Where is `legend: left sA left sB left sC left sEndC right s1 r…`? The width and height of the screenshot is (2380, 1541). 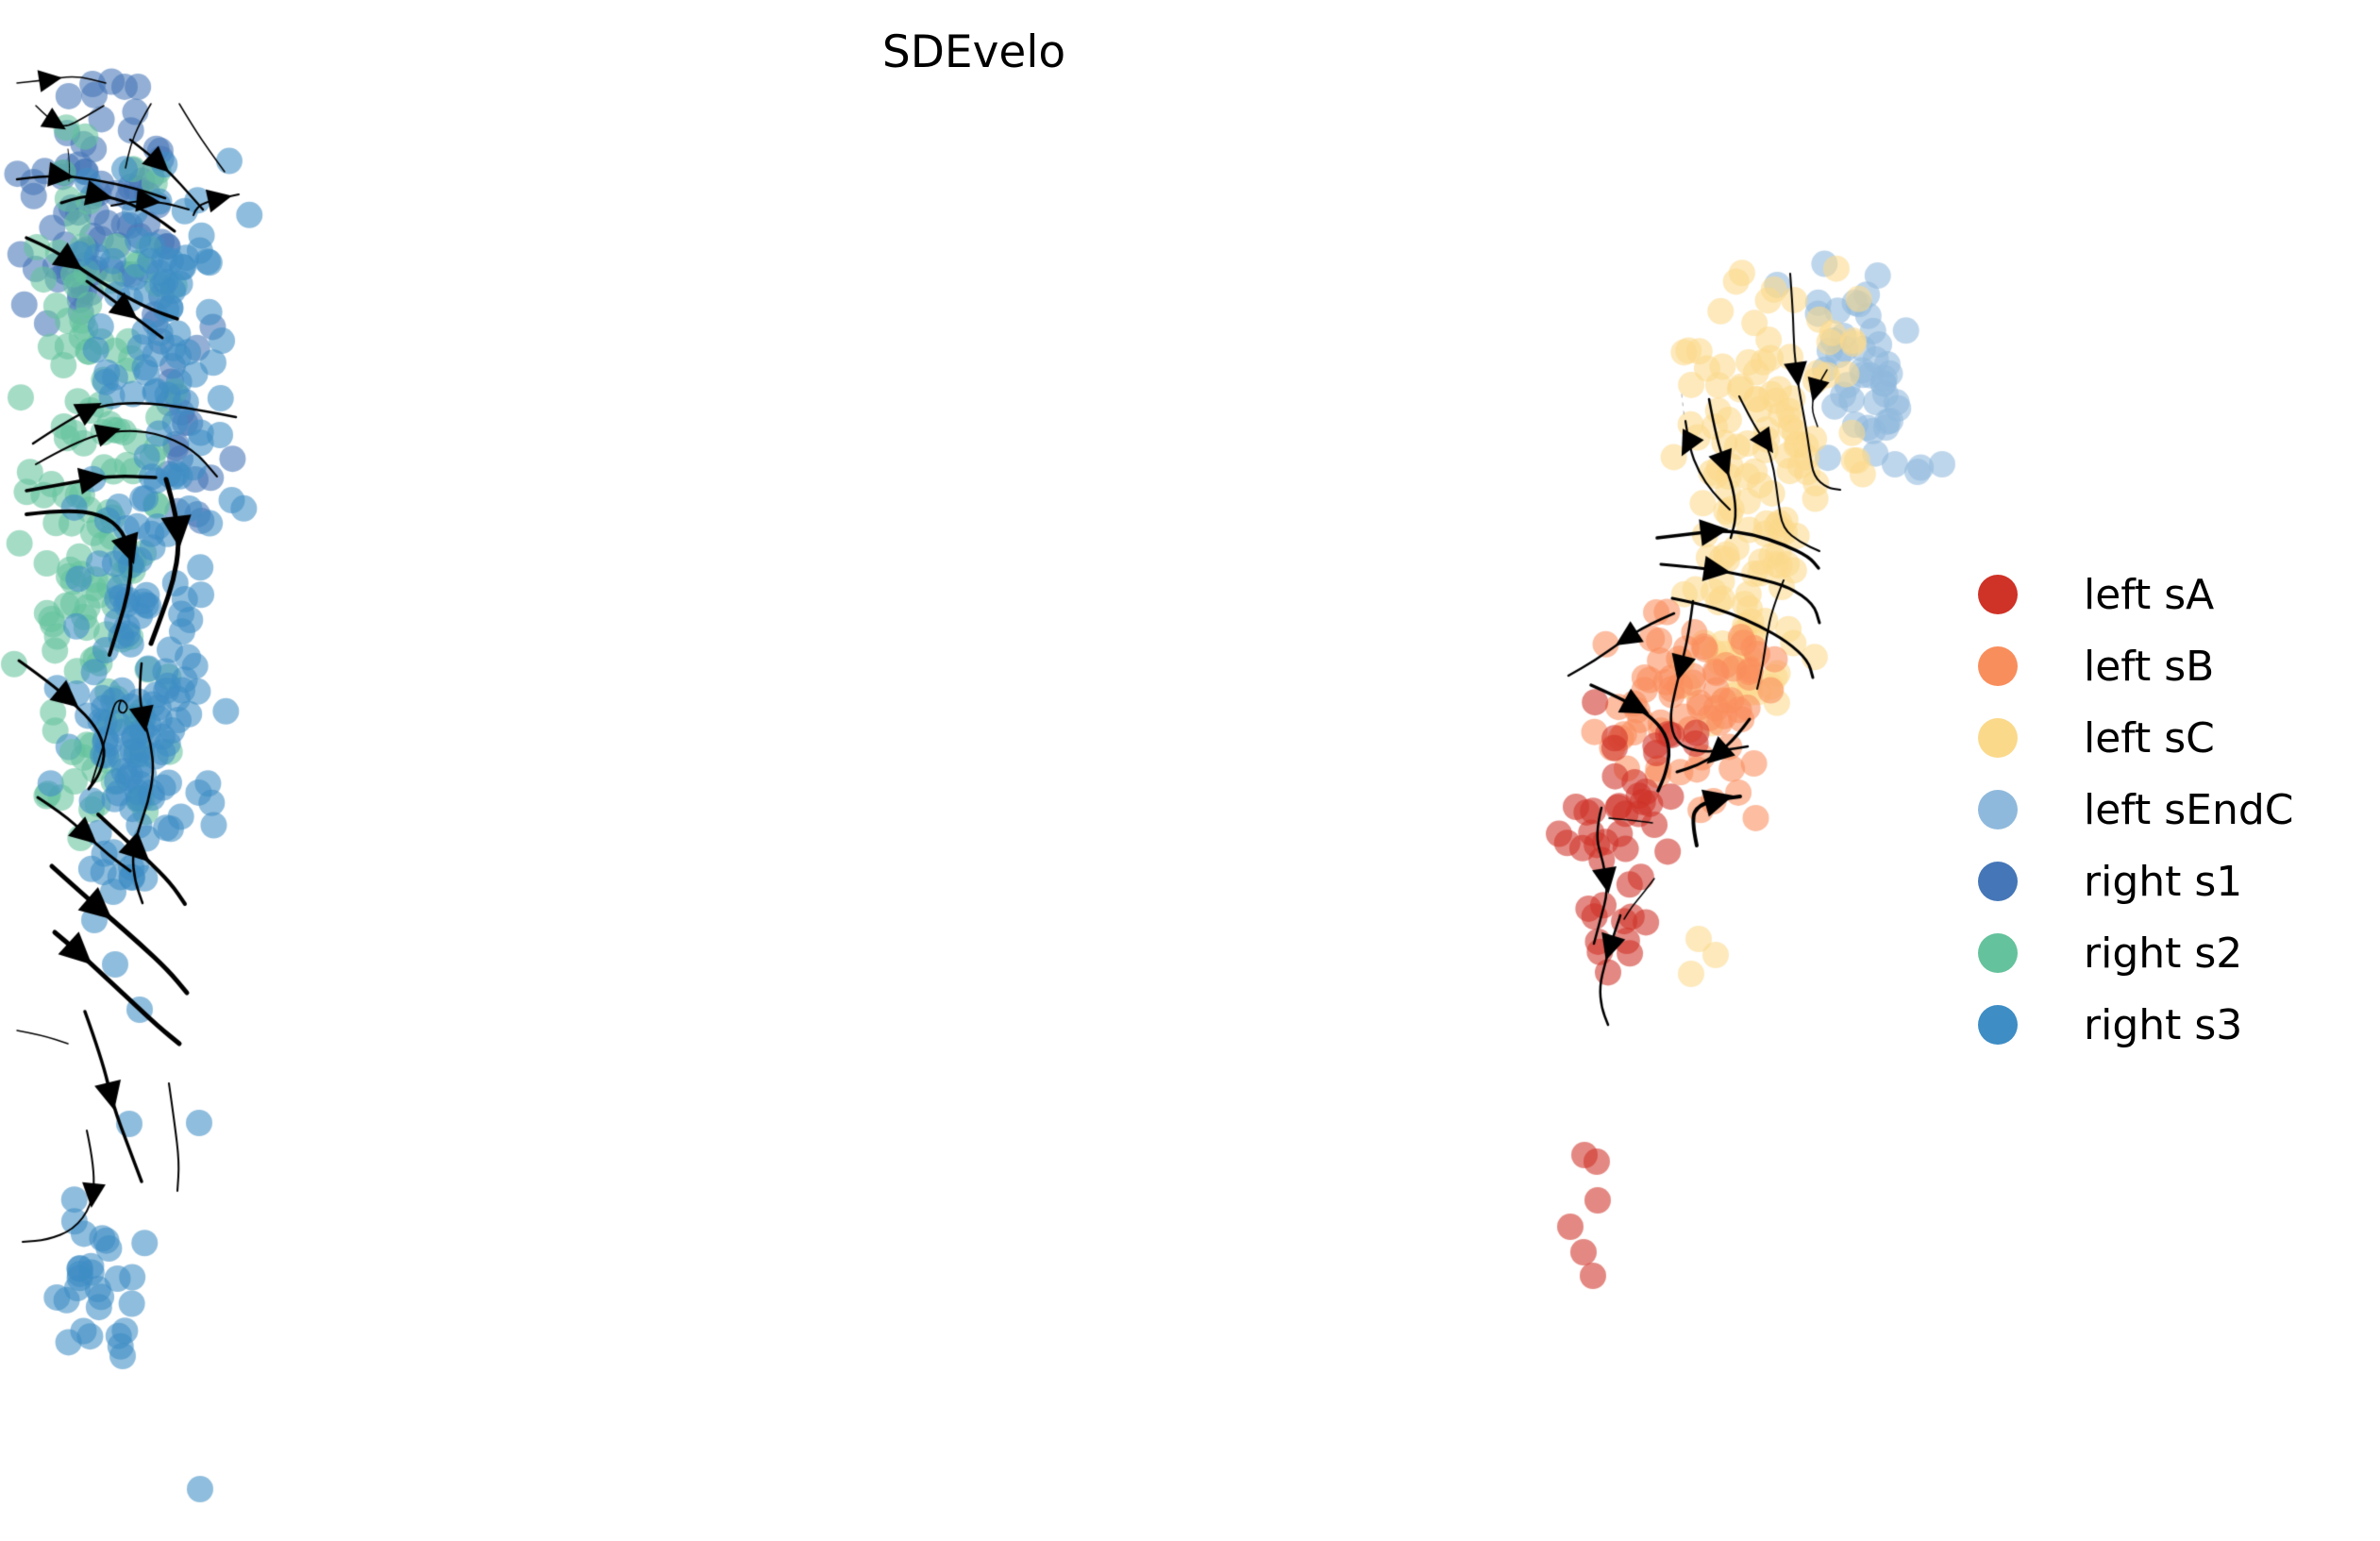
legend: left sA left sB left sC left sEndC right s1 r… is located at coordinates (2136, 810).